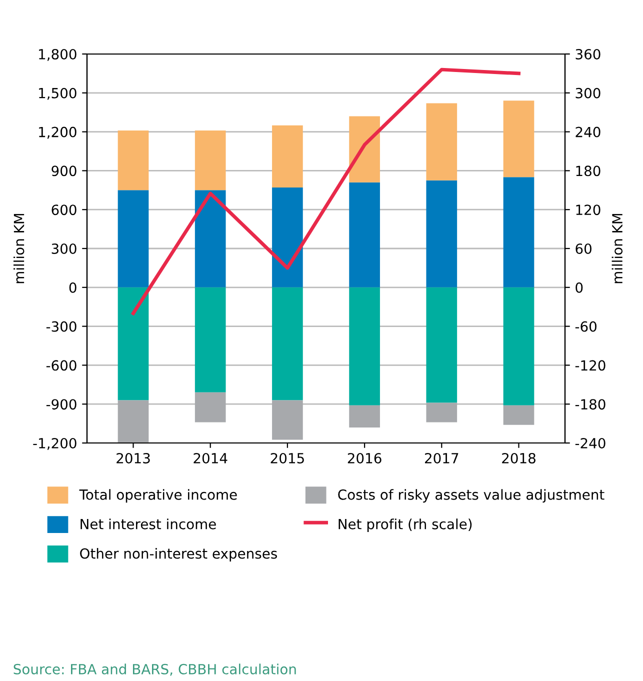 This screenshot has width=643, height=681. Describe the element at coordinates (588, 171) in the screenshot. I see `y2-tick-label: 180` at that location.